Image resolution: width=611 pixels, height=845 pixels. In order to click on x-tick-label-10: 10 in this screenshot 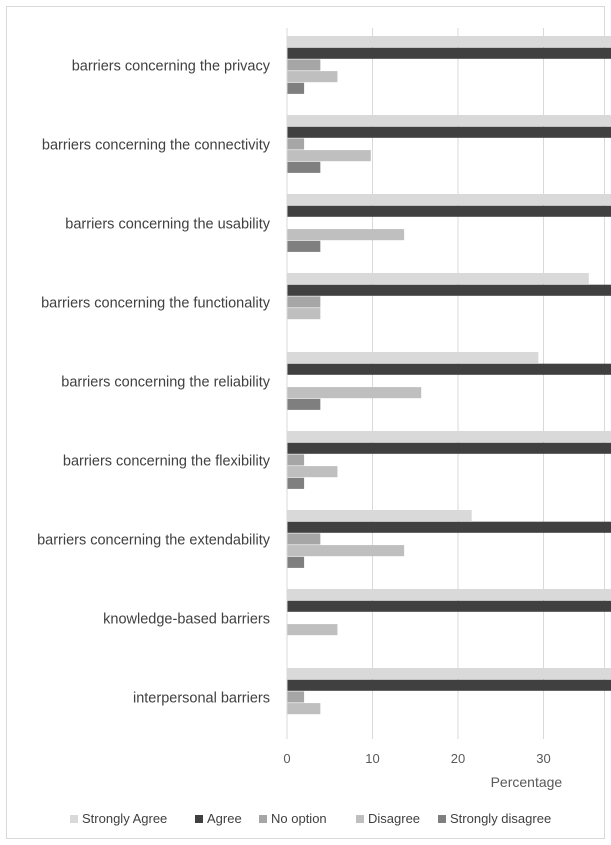, I will do `click(372, 758)`.